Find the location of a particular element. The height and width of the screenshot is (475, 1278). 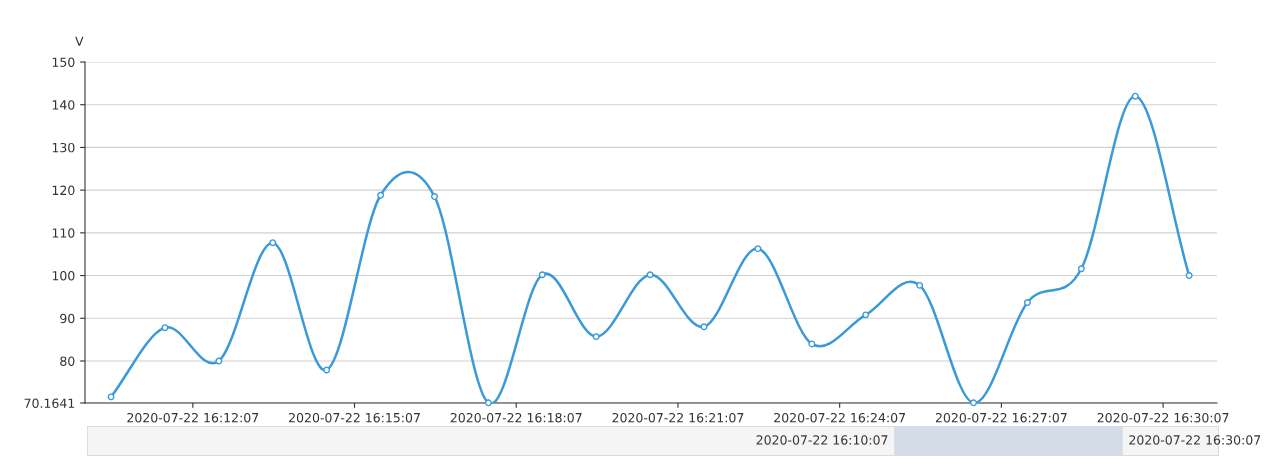

x-tick-label: 2020-07-22 16:27:07 is located at coordinates (1001, 417).